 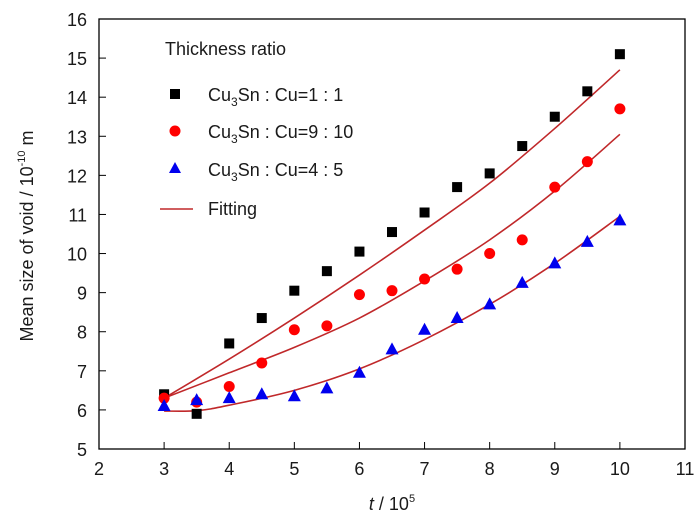 What do you see at coordinates (275, 172) in the screenshot?
I see `legend-entry-3: Cu3Sn : Cu=4 : 5` at bounding box center [275, 172].